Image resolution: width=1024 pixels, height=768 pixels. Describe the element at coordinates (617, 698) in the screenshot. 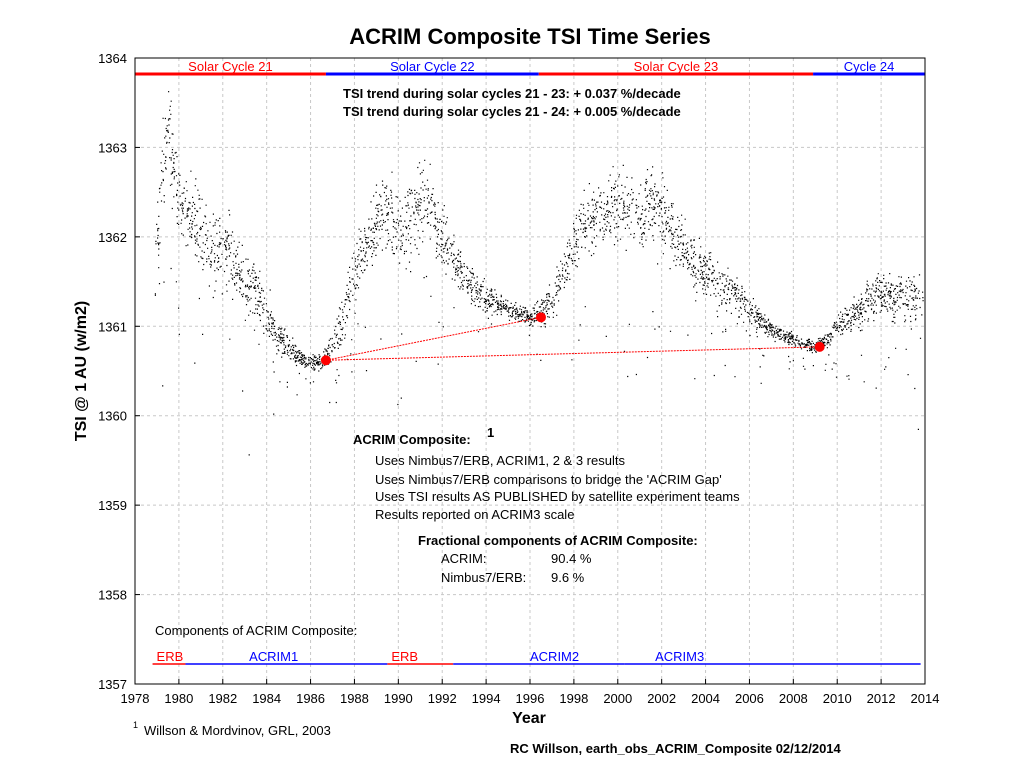

I see `x-tick-label: 2000` at that location.